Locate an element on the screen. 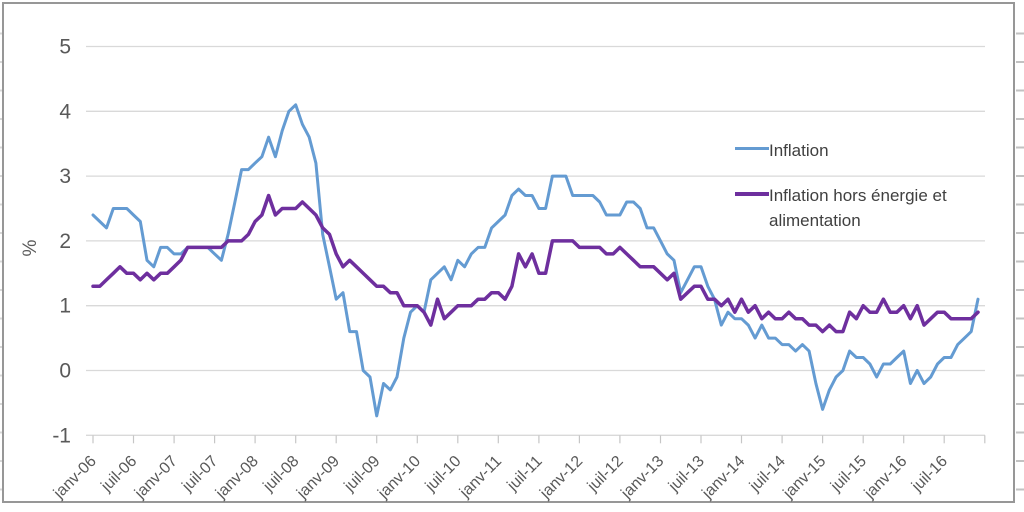  legend-entry-core-inflation: Inflation hors énergie et alimentation is located at coordinates (850, 208).